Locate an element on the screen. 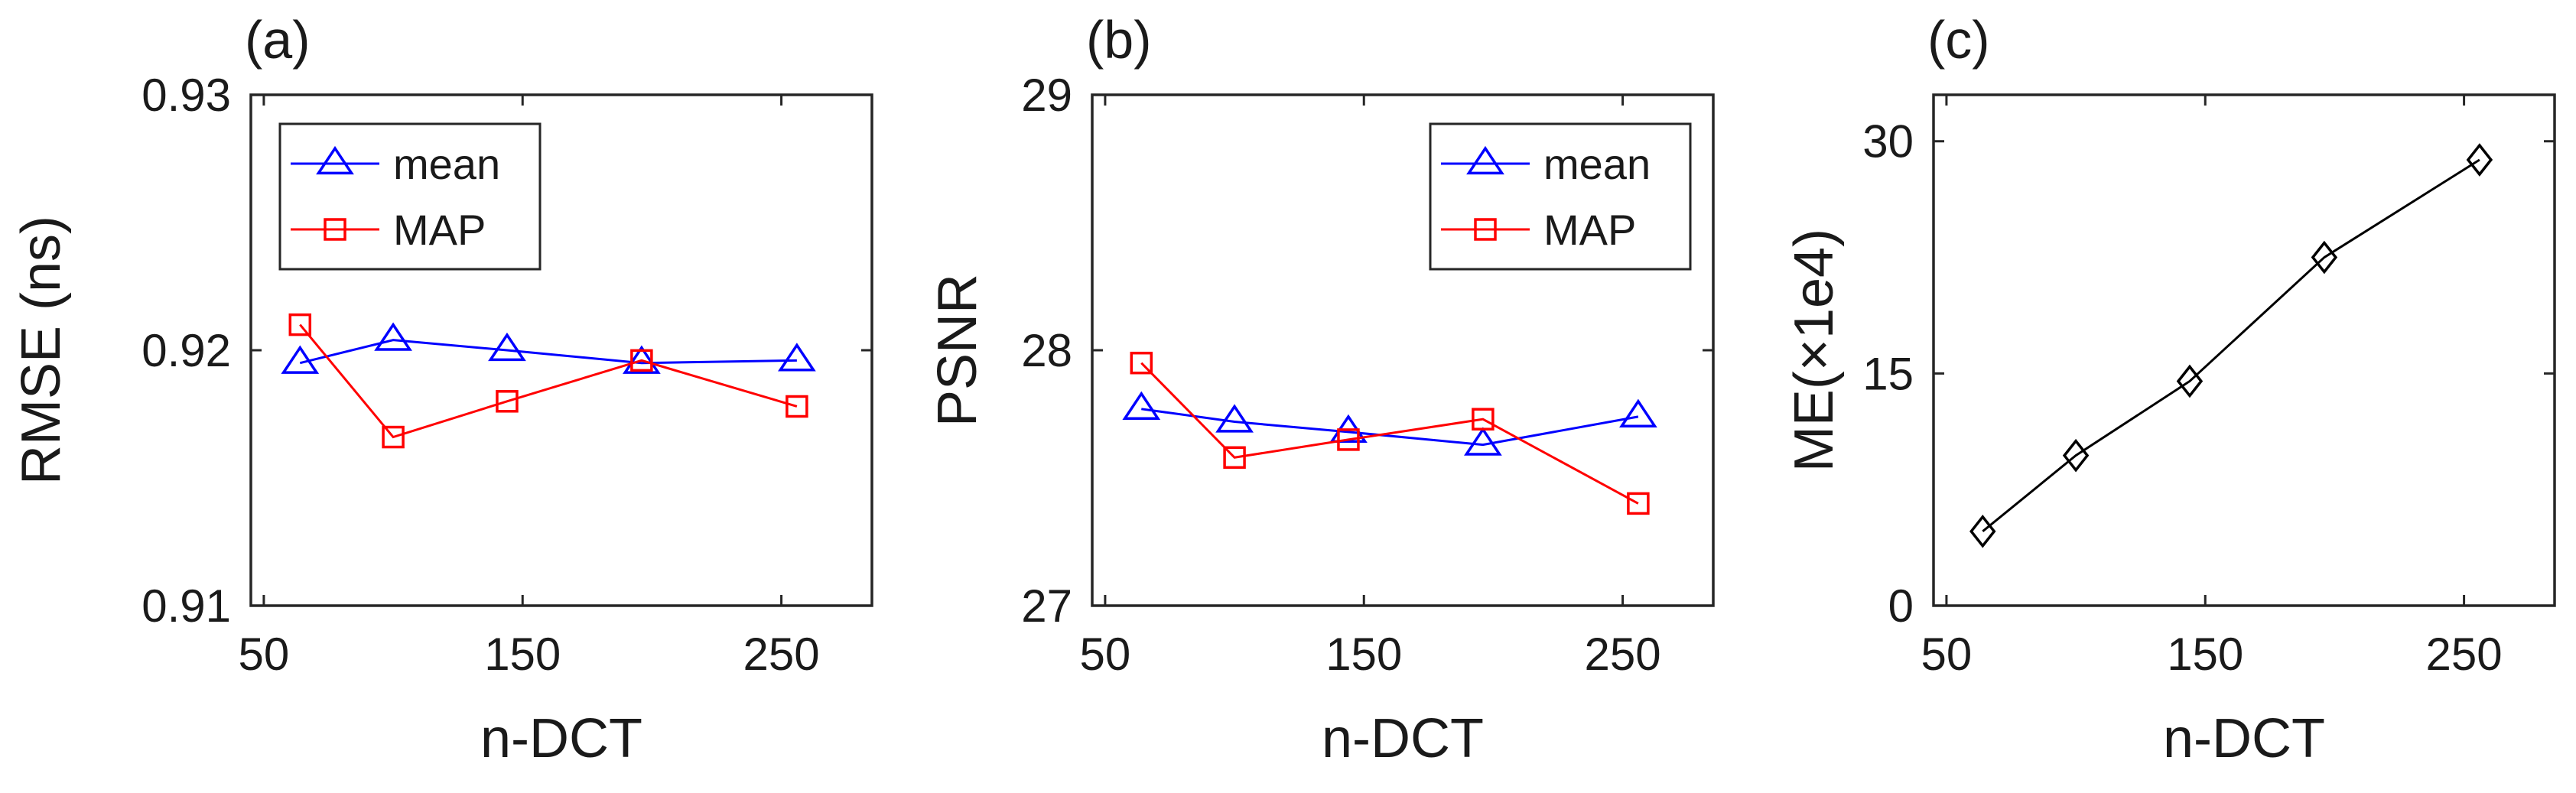 Image resolution: width=2576 pixels, height=793 pixels. y-axis-label: RMSE (ns) is located at coordinates (41, 350).